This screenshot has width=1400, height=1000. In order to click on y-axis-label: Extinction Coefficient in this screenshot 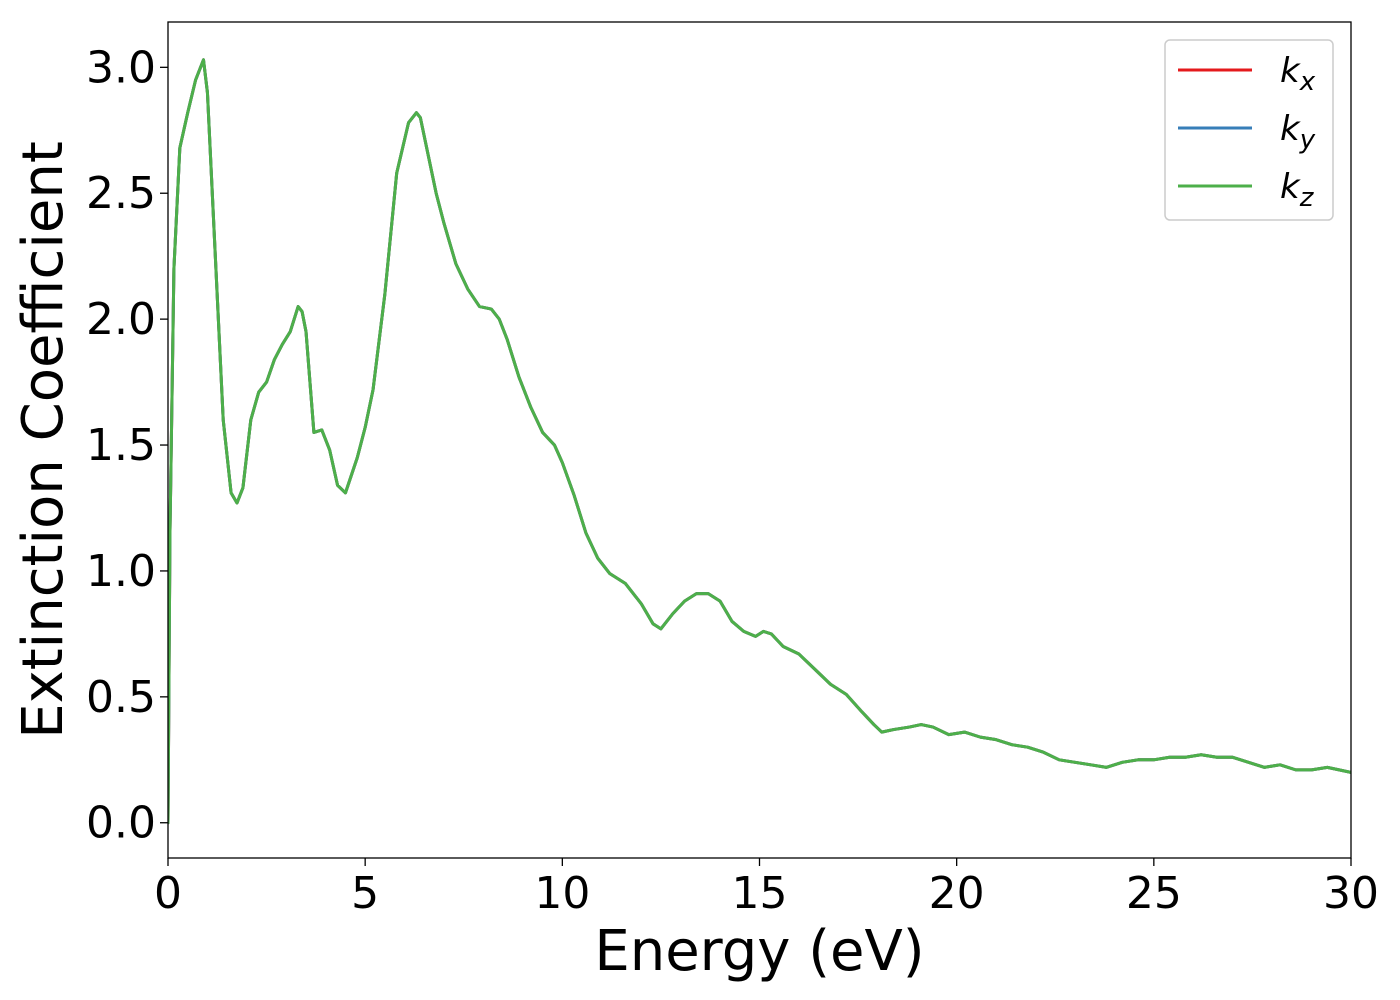, I will do `click(43, 440)`.